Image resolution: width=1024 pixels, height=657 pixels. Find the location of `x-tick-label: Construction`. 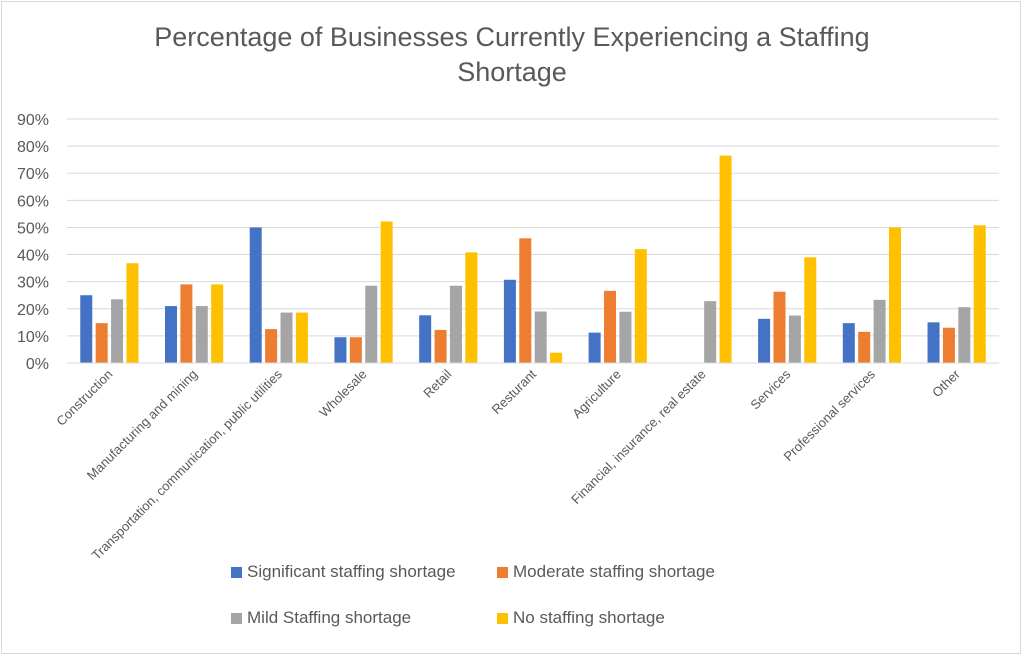

x-tick-label: Construction is located at coordinates (84, 398).